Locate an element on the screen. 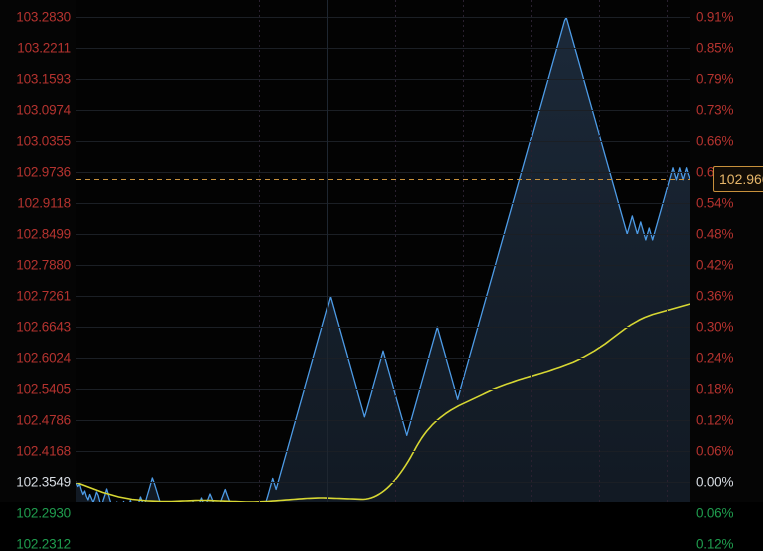 This screenshot has height=551, width=763. axis-tick-label: 102.9118 is located at coordinates (44, 203).